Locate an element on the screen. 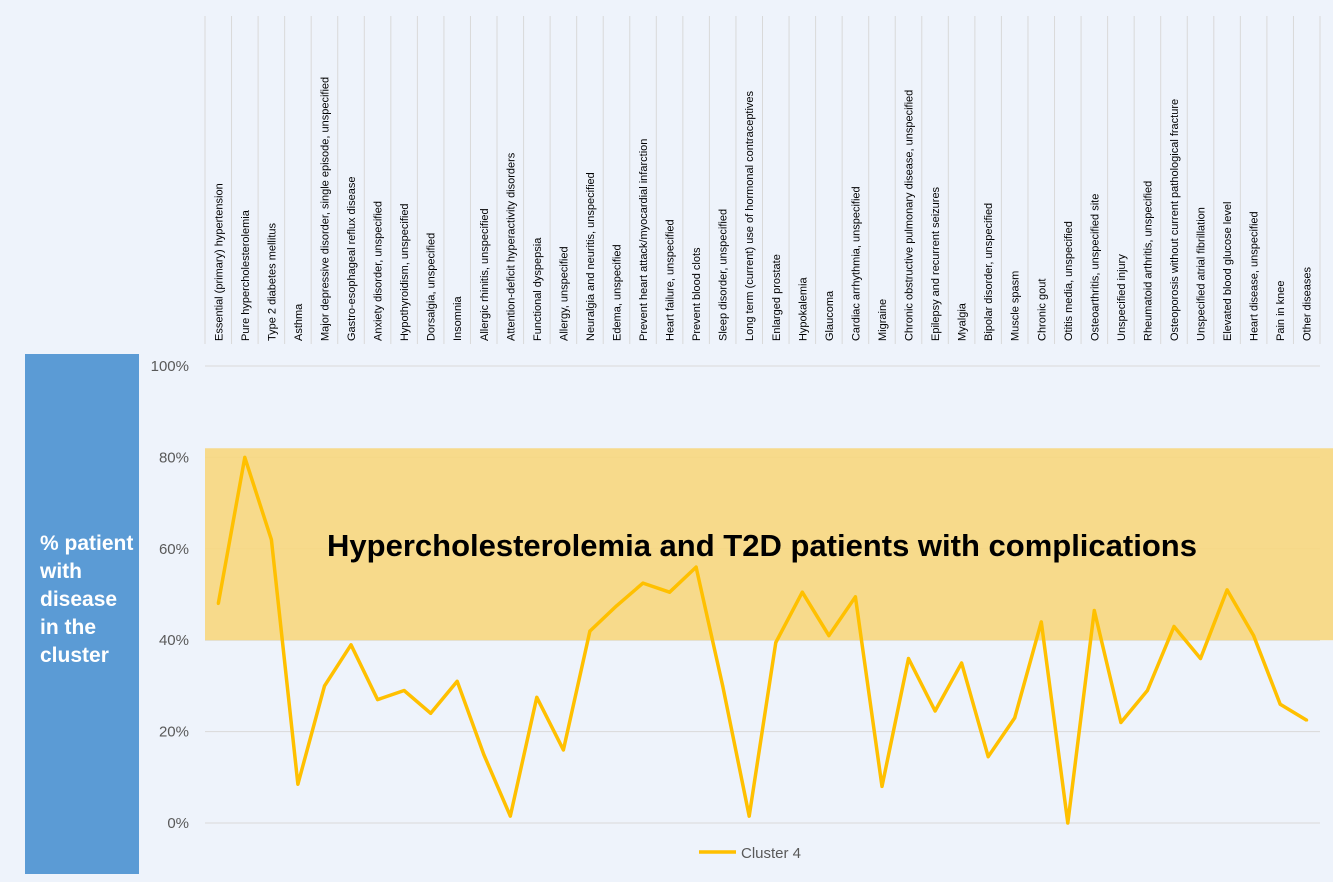 The image size is (1333, 882). category-label: Anxiety disorder, unspecified is located at coordinates (379, 271).